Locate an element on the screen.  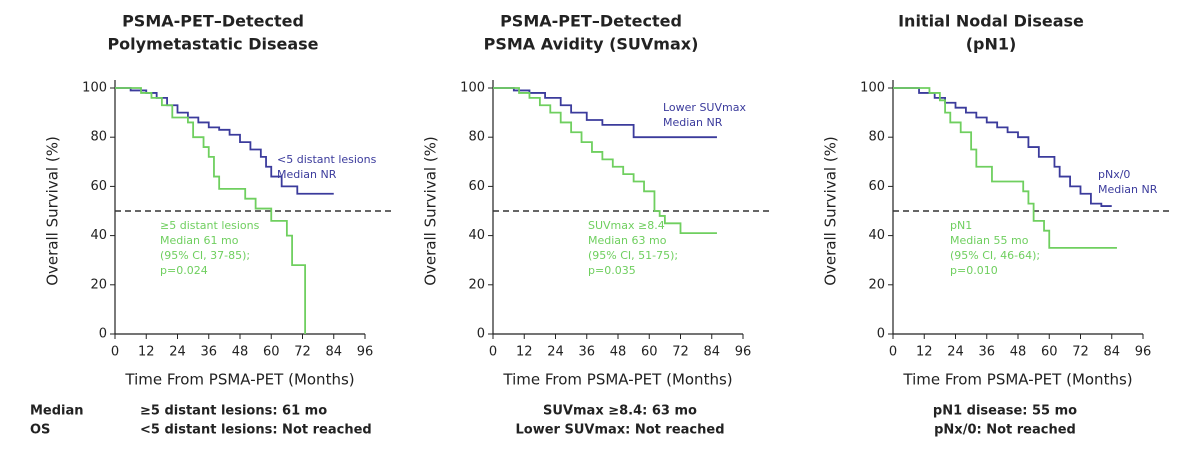
footer-stat: pN1 disease: 55 mo is located at coordinates (1005, 411).